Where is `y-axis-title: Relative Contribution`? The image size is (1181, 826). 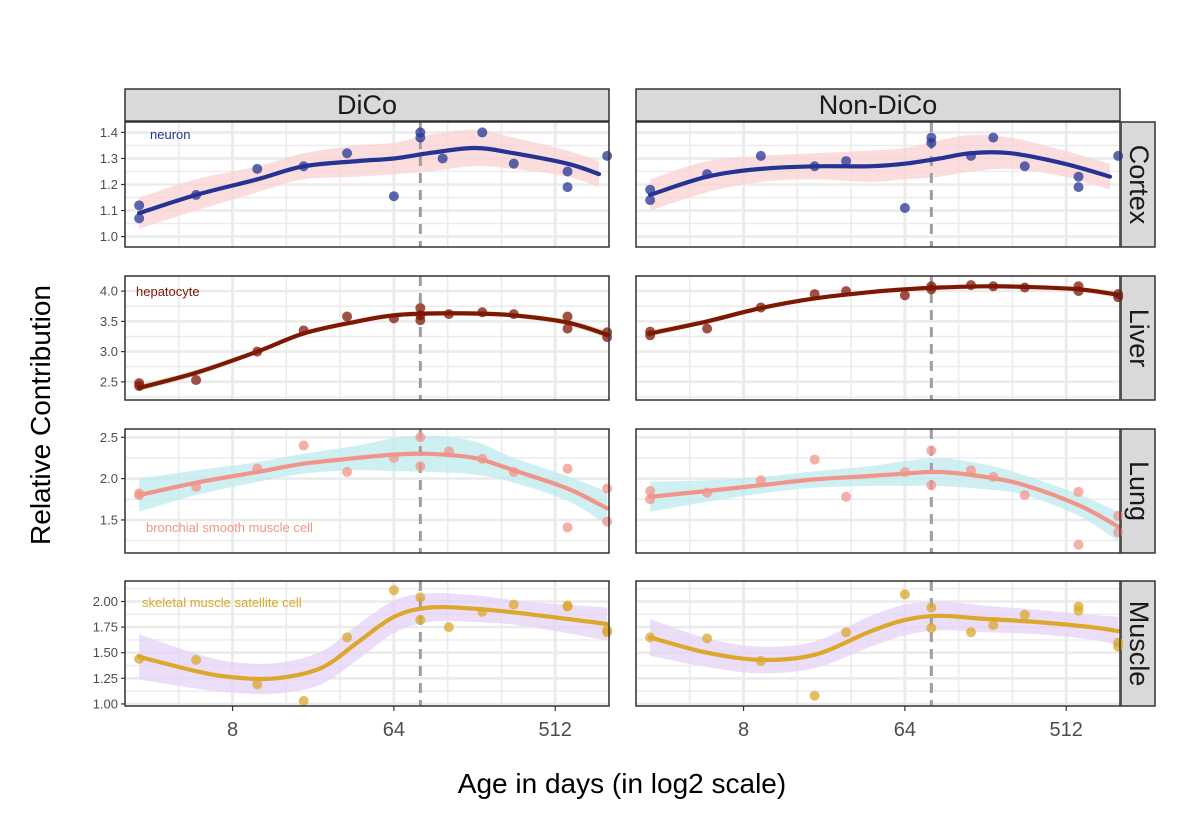
y-axis-title: Relative Contribution is located at coordinates (40, 415).